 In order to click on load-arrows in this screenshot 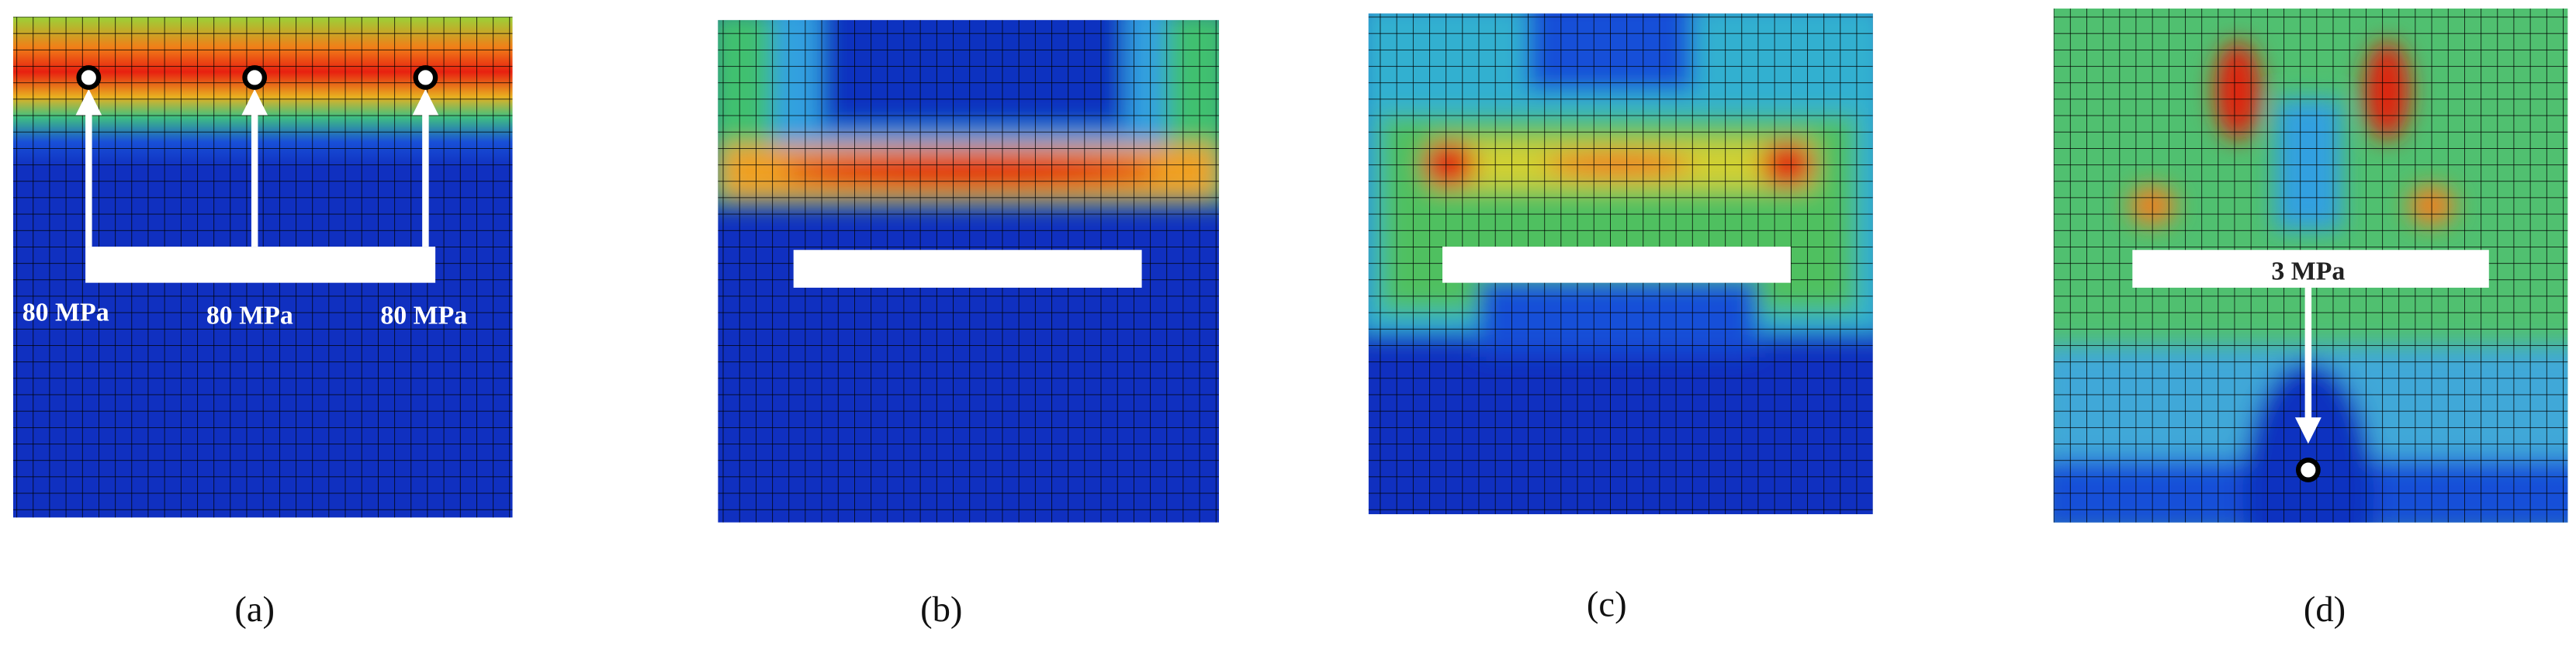, I will do `click(257, 167)`.